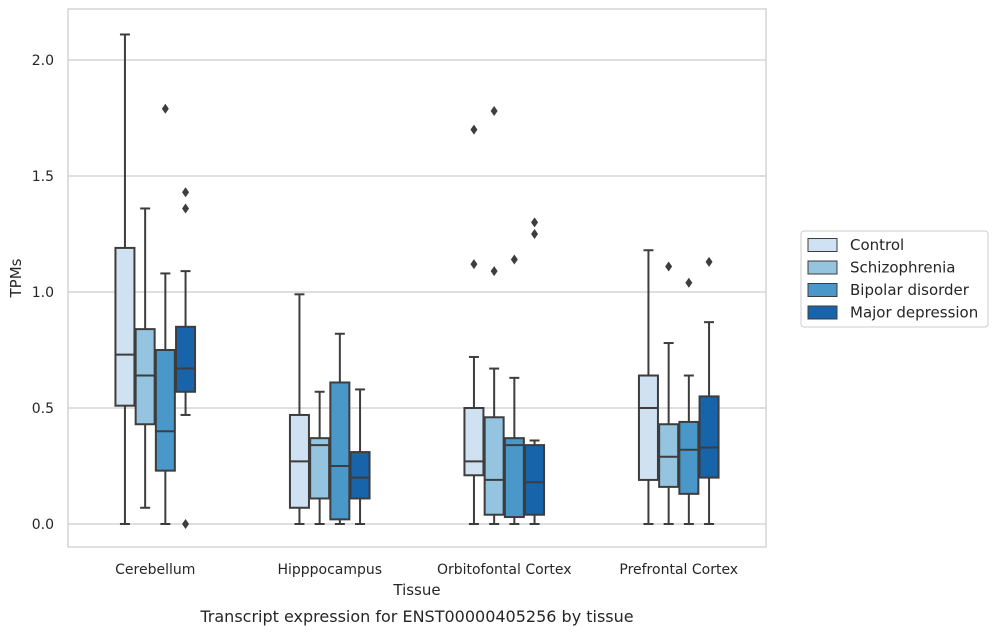  What do you see at coordinates (504, 570) in the screenshot?
I see `x-tick-label: Orbitofontal Cortex` at bounding box center [504, 570].